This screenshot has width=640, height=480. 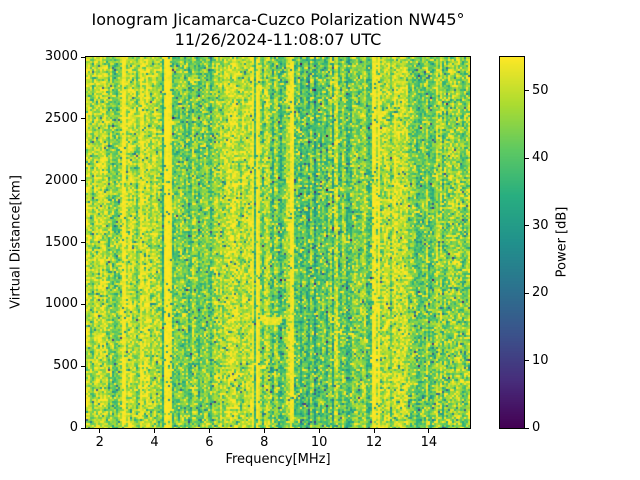 I want to click on x-tick-label: 6, so click(x=209, y=442).